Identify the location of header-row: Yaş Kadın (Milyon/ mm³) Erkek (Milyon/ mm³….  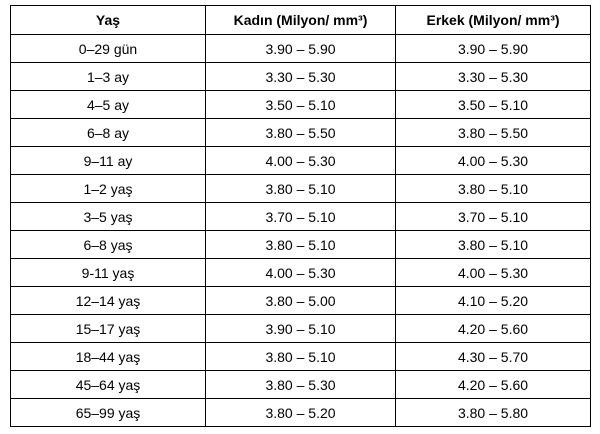
(300, 20).